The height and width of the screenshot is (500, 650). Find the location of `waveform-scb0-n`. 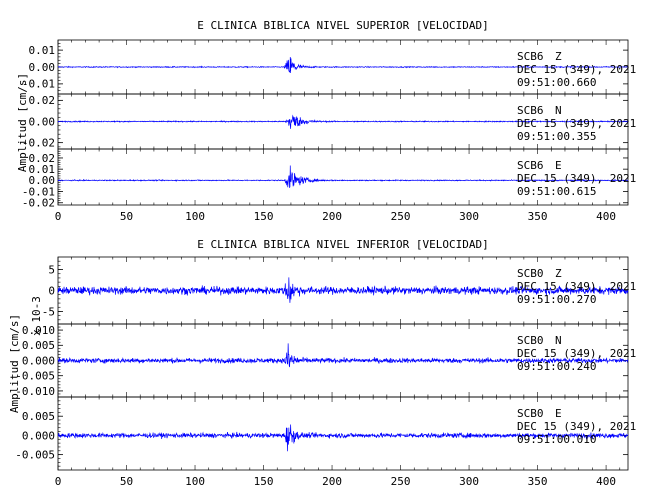

waveform-scb0-n is located at coordinates (343, 355).